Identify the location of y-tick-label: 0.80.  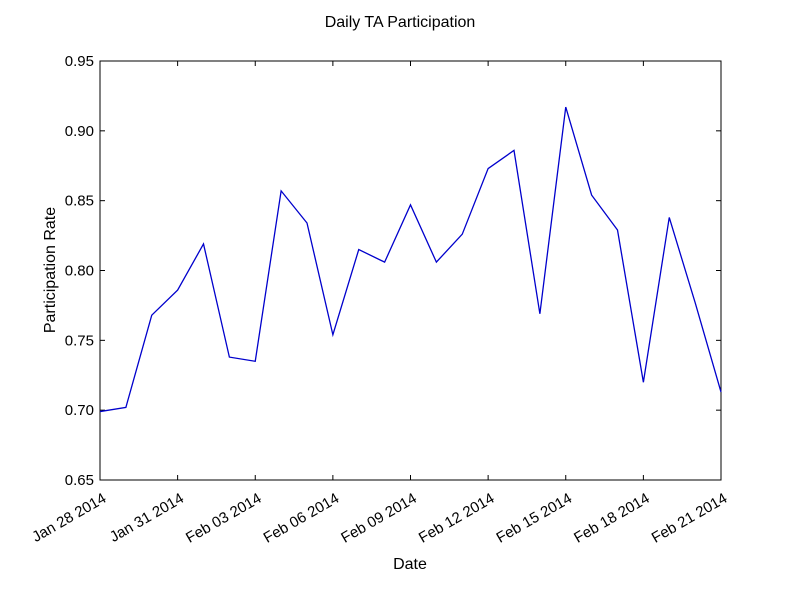
(79, 271).